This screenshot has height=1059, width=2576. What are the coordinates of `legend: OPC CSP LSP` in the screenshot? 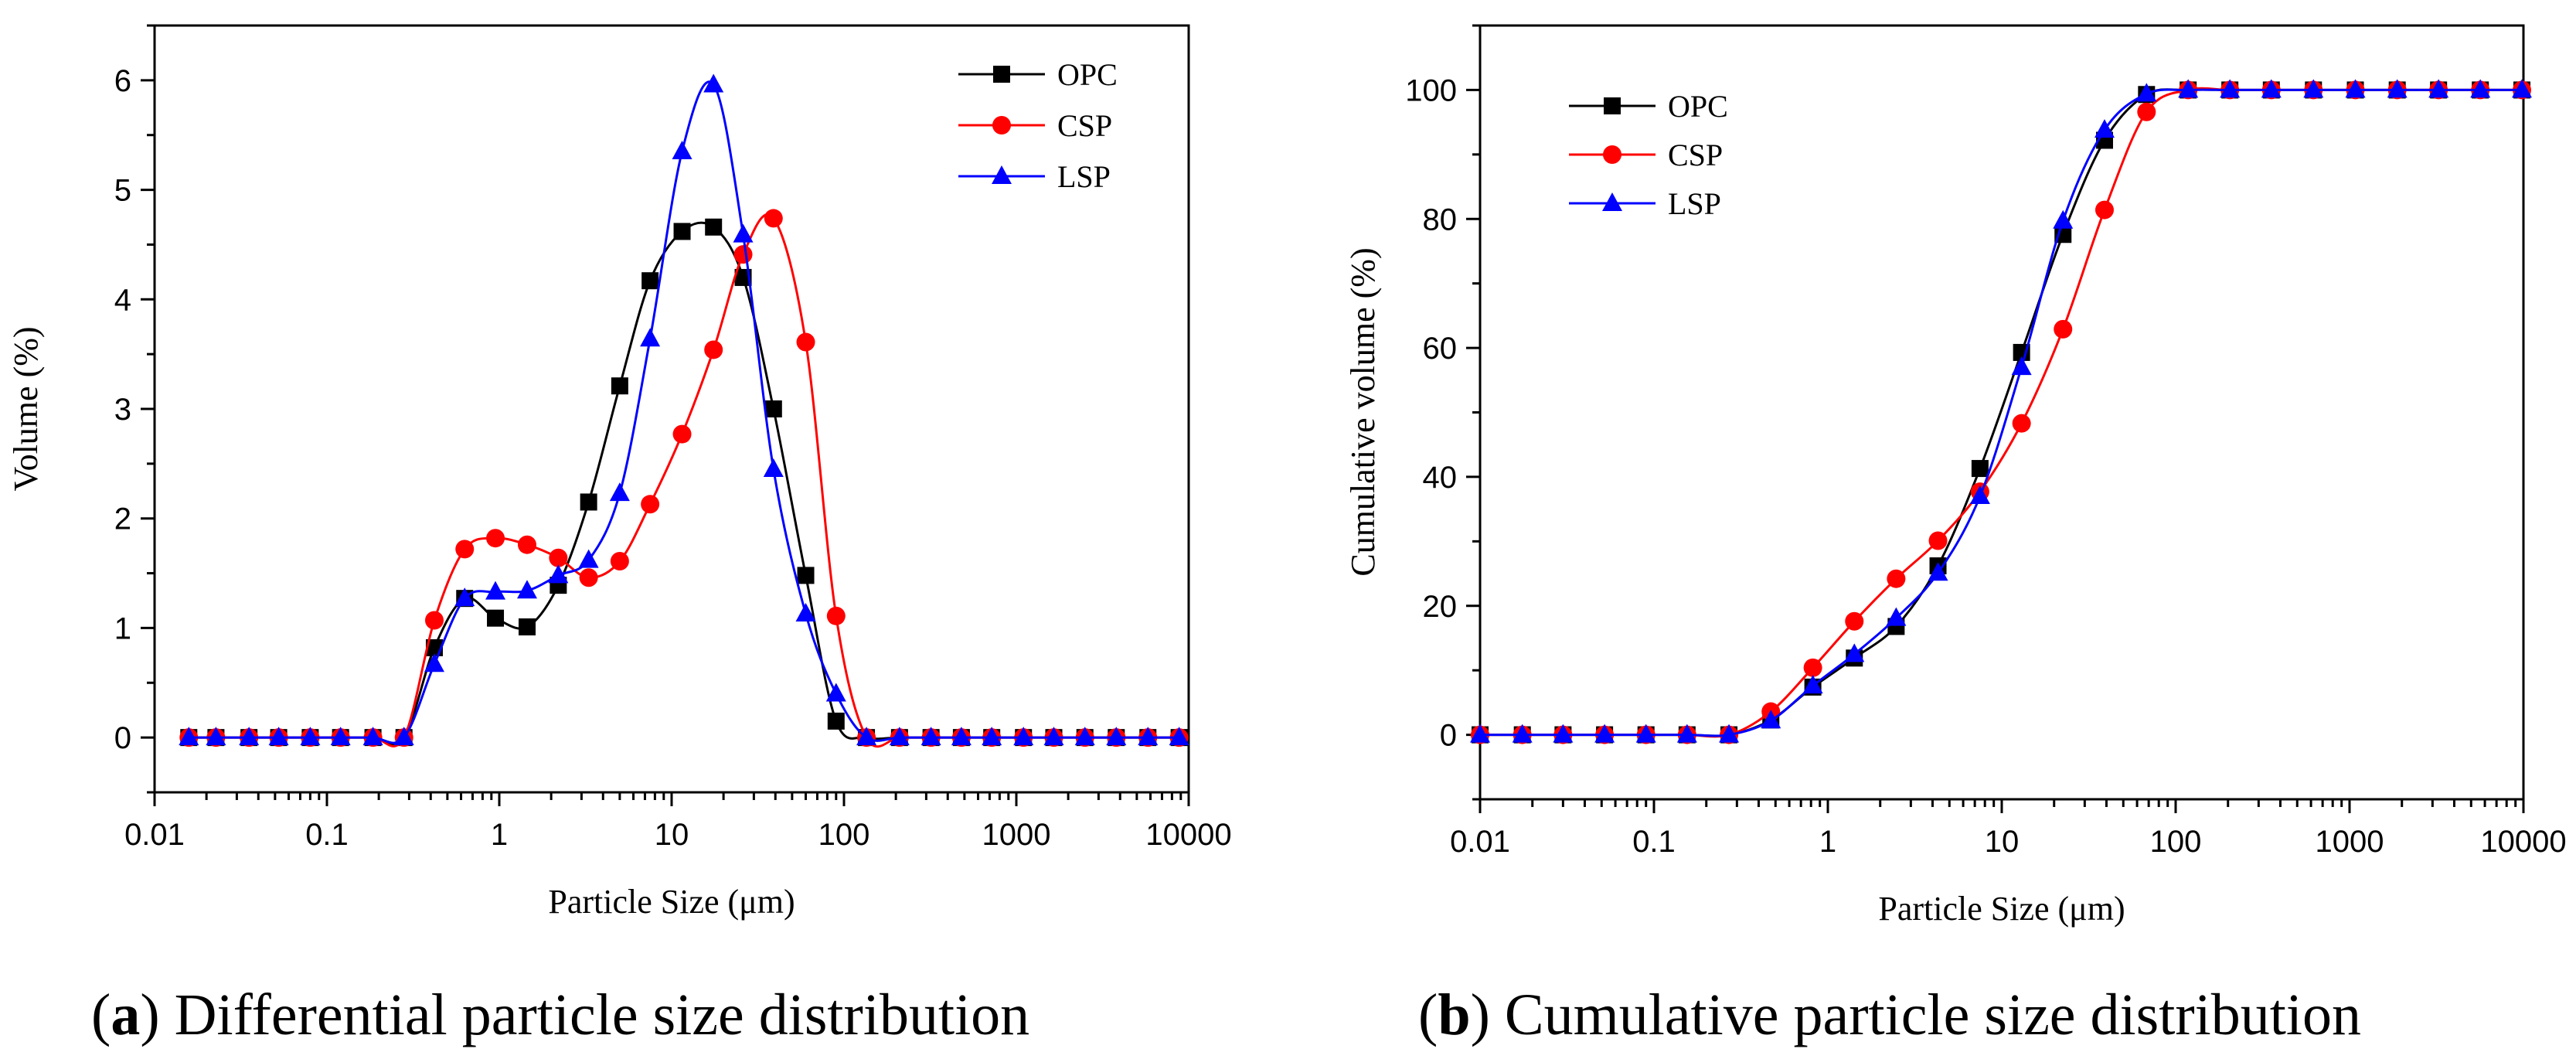 It's located at (1649, 155).